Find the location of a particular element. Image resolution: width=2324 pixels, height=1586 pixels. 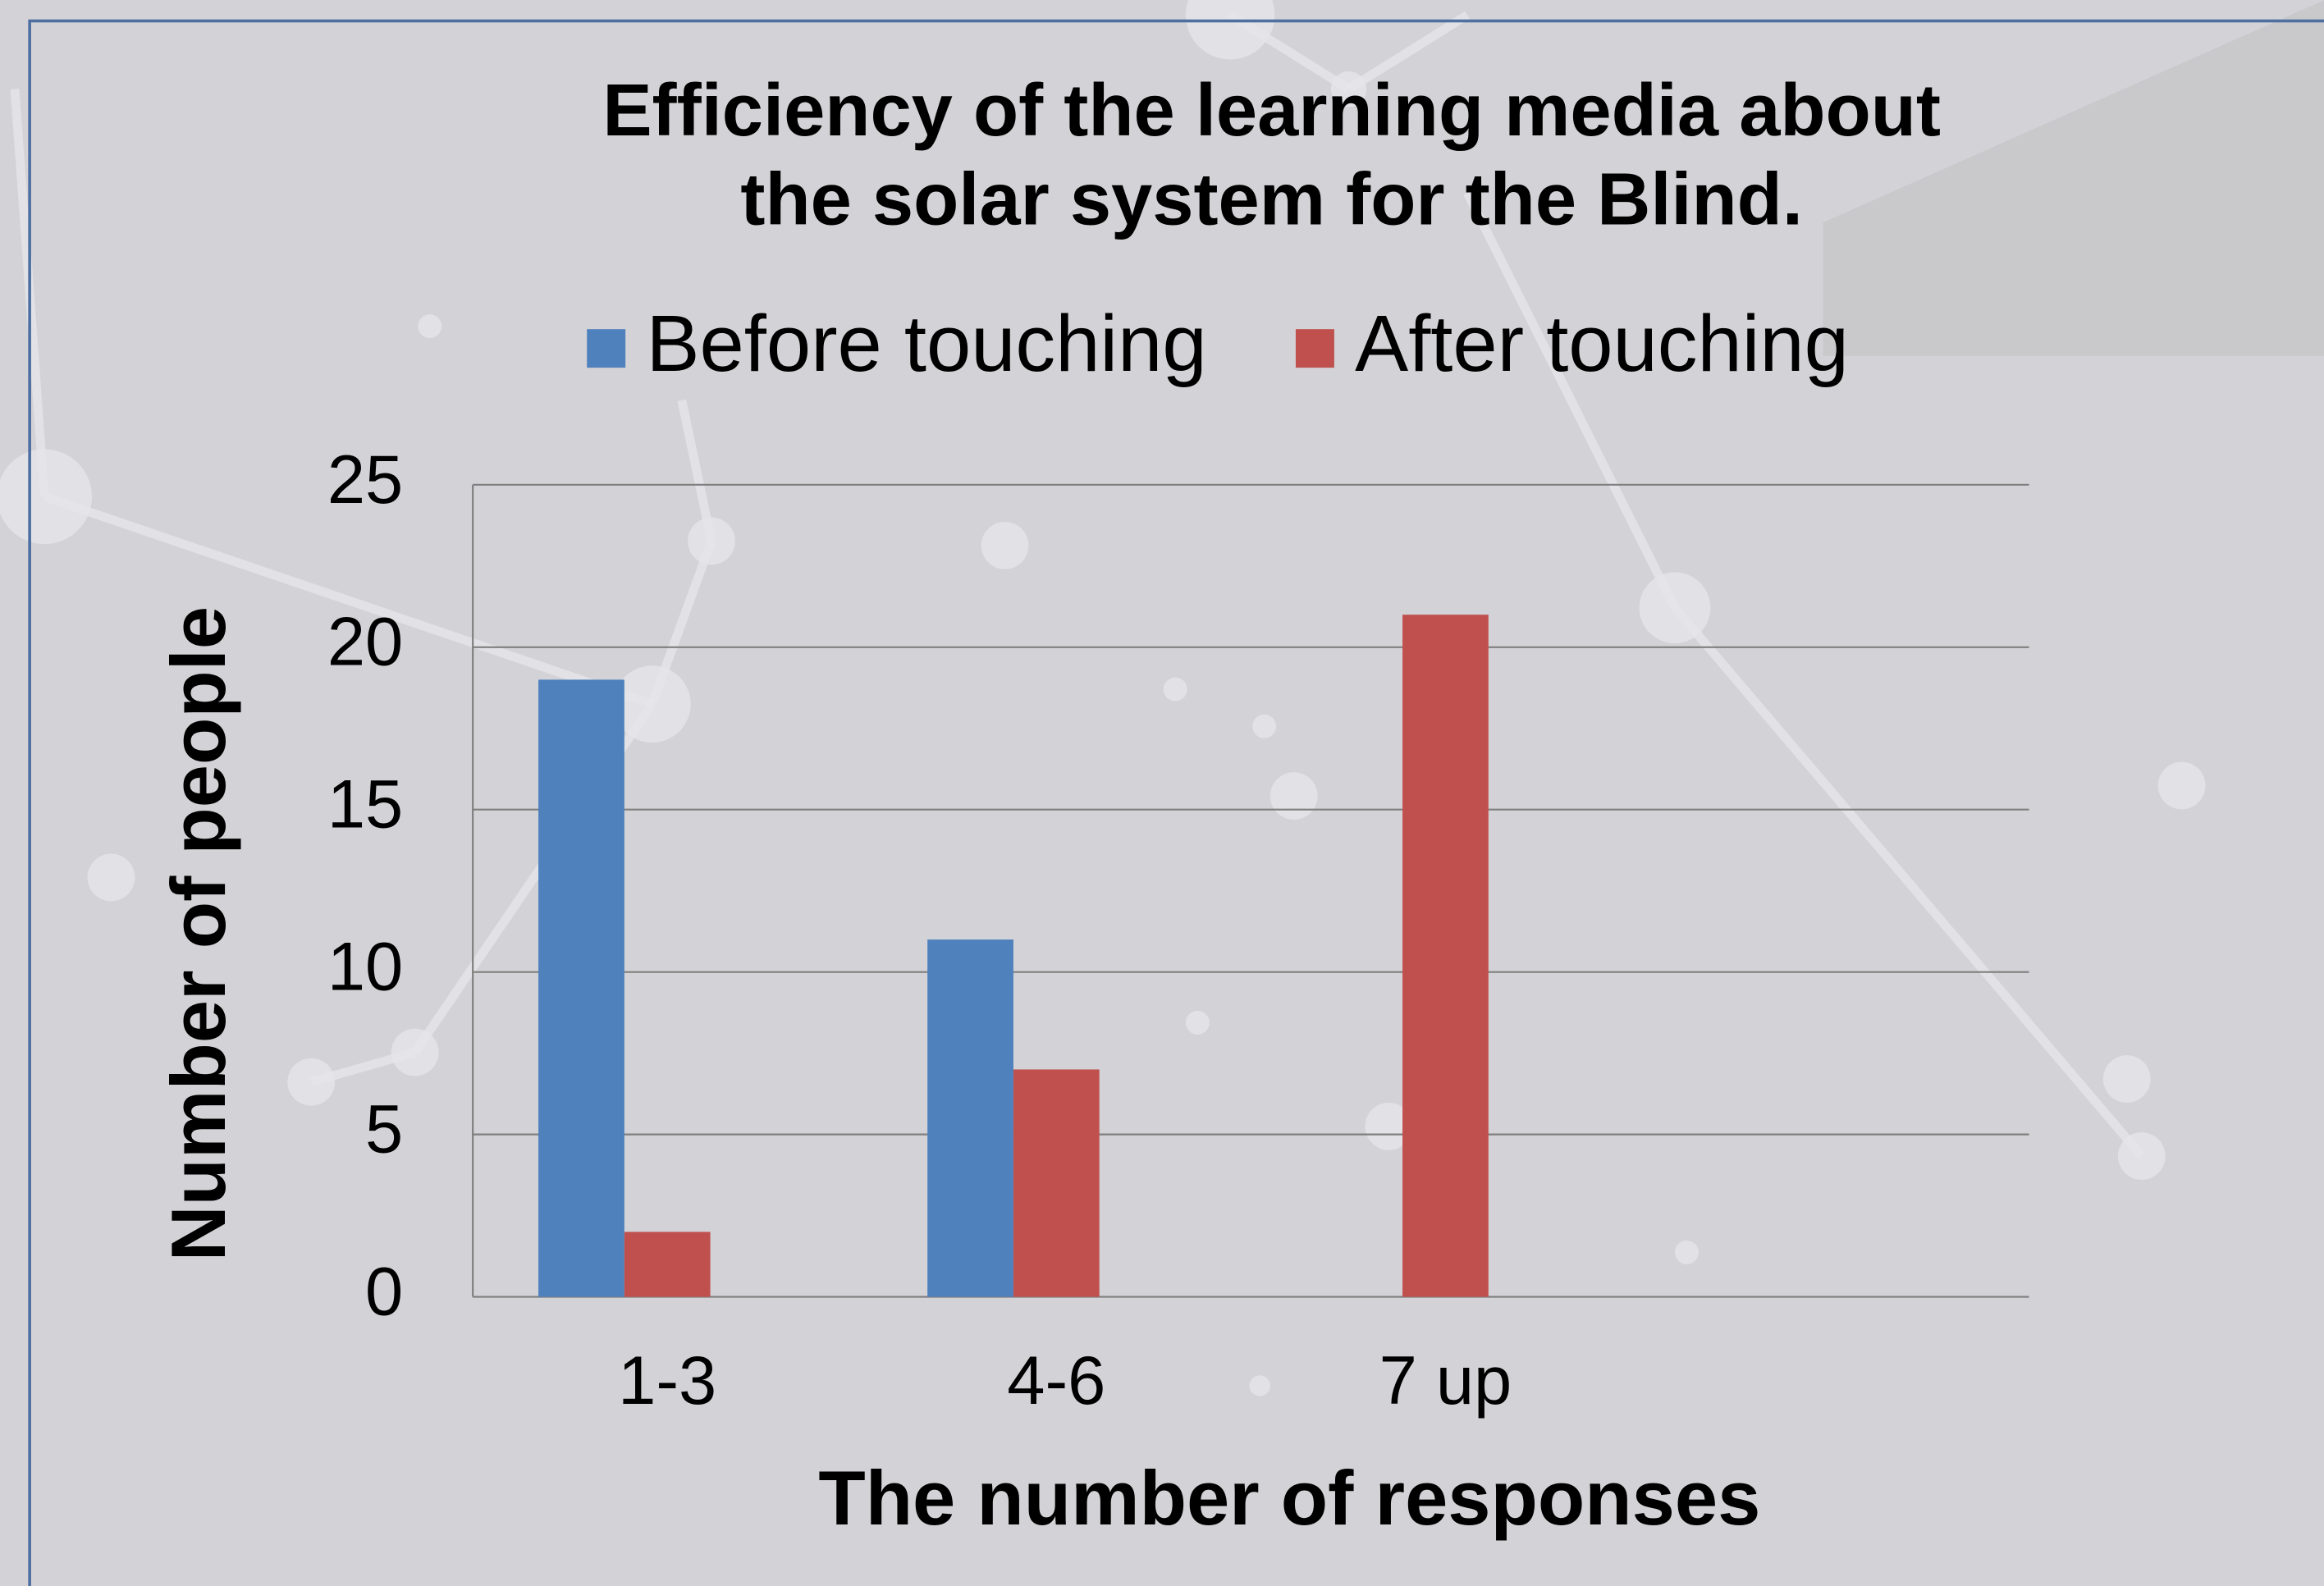

y-tick-label: 0 is located at coordinates (384, 1292).